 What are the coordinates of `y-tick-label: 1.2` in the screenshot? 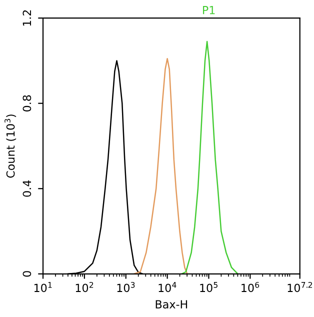 It's located at (26, 18).